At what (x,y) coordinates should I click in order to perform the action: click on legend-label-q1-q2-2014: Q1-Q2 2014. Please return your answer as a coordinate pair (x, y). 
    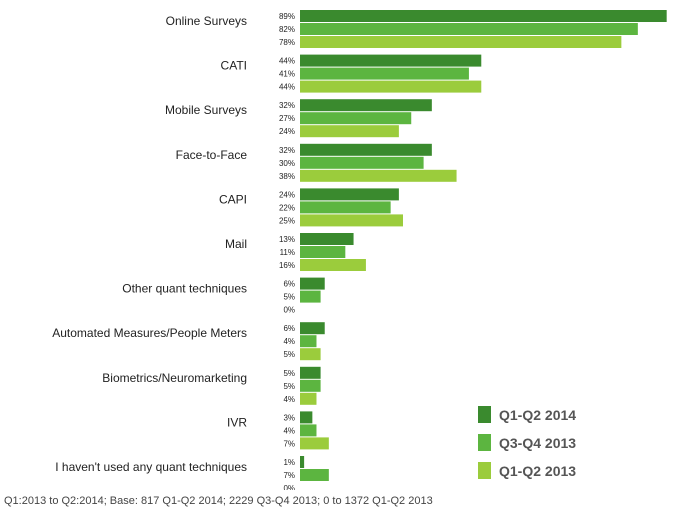
    Looking at the image, I should click on (537, 415).